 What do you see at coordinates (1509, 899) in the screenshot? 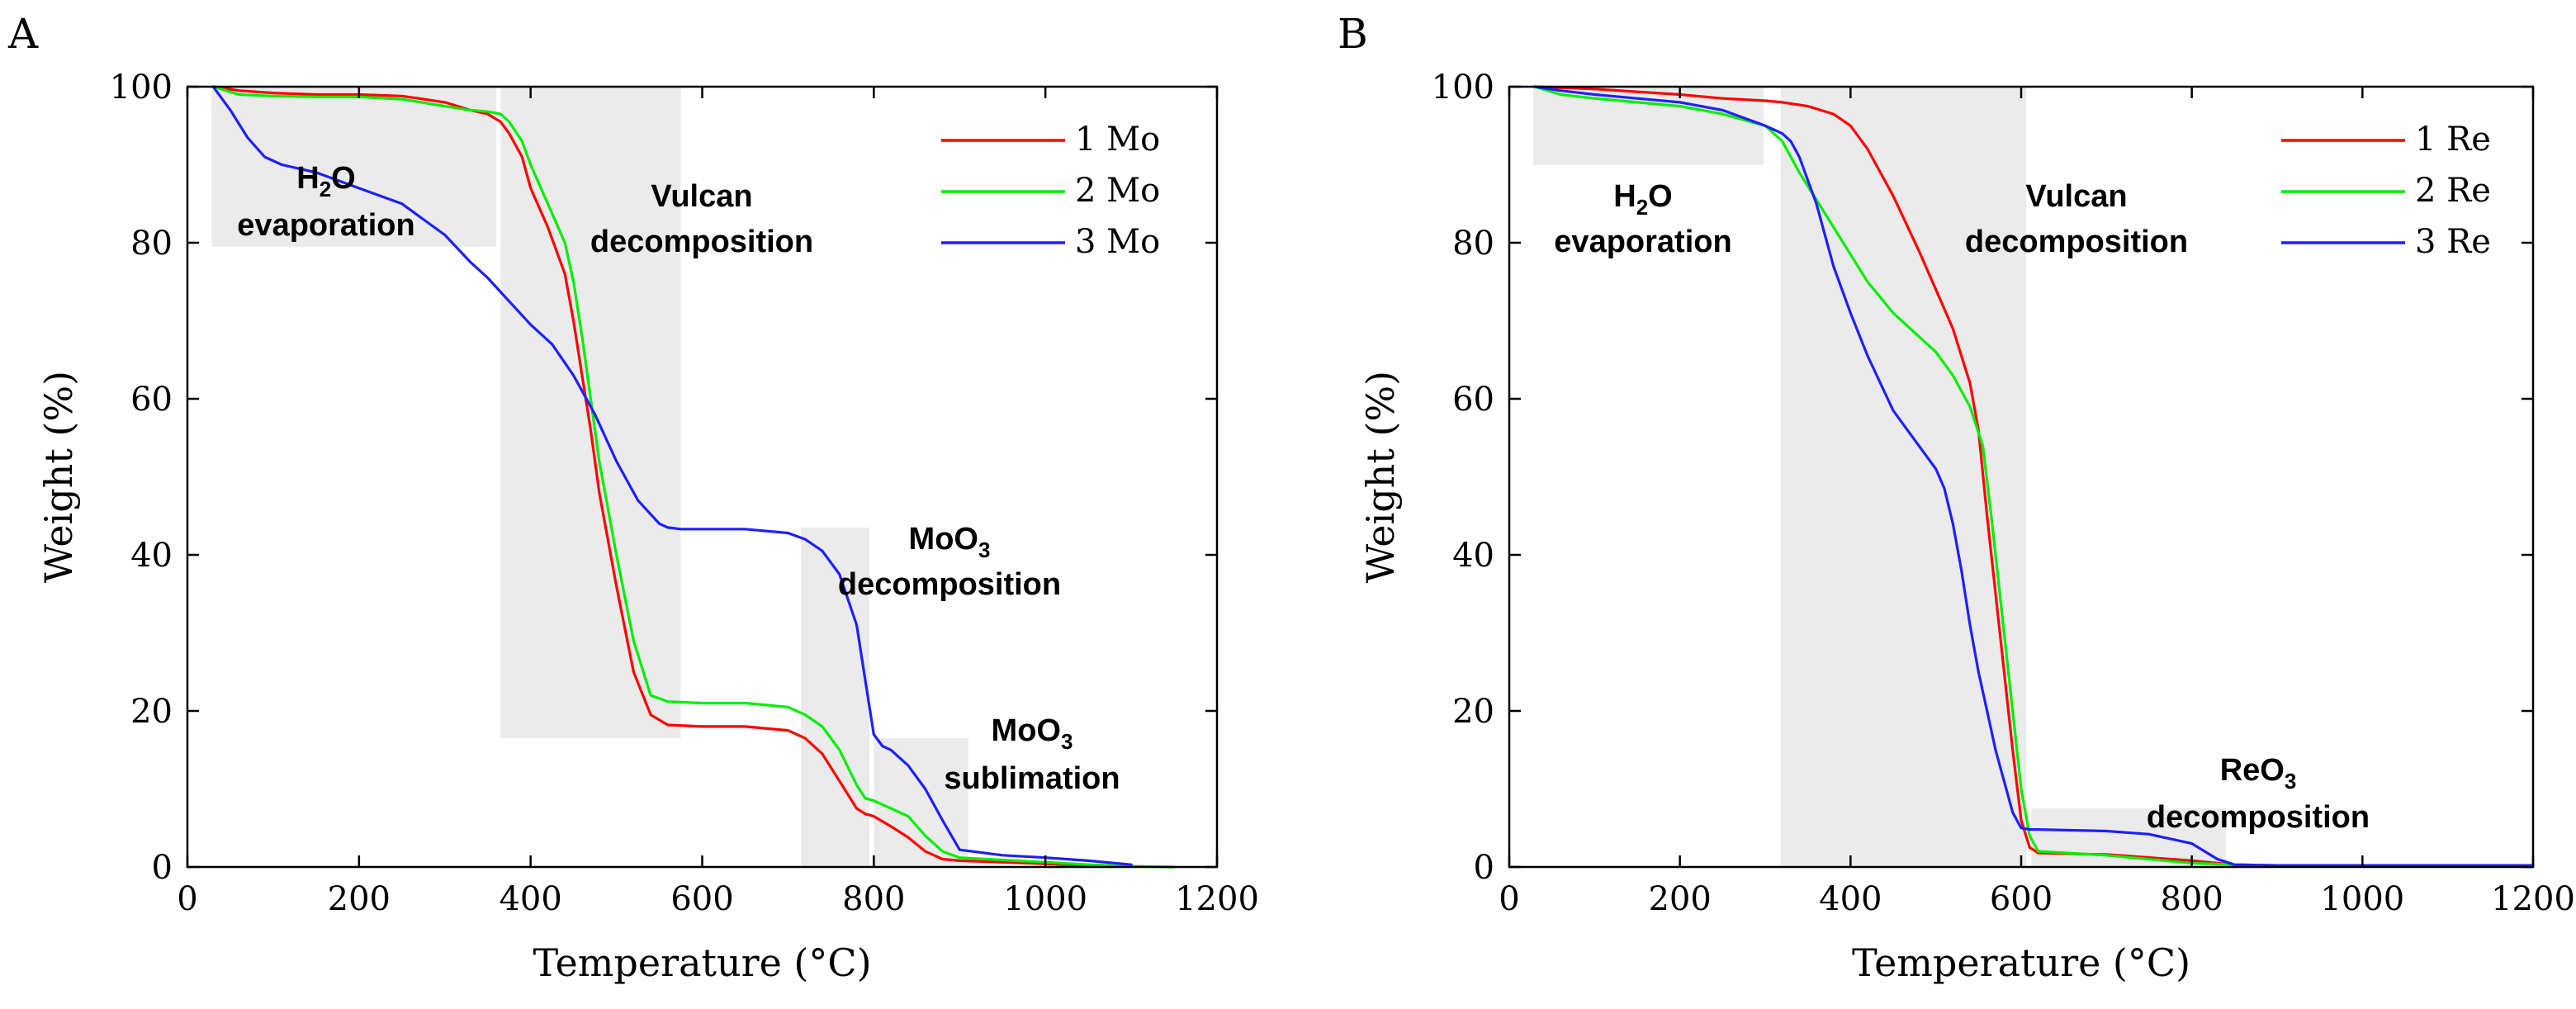
I see `panel-b-x-tick-label: 0` at bounding box center [1509, 899].